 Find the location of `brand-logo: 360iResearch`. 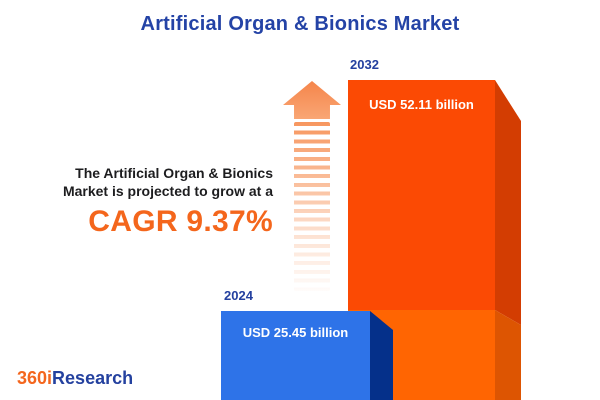

brand-logo: 360iResearch is located at coordinates (75, 378).